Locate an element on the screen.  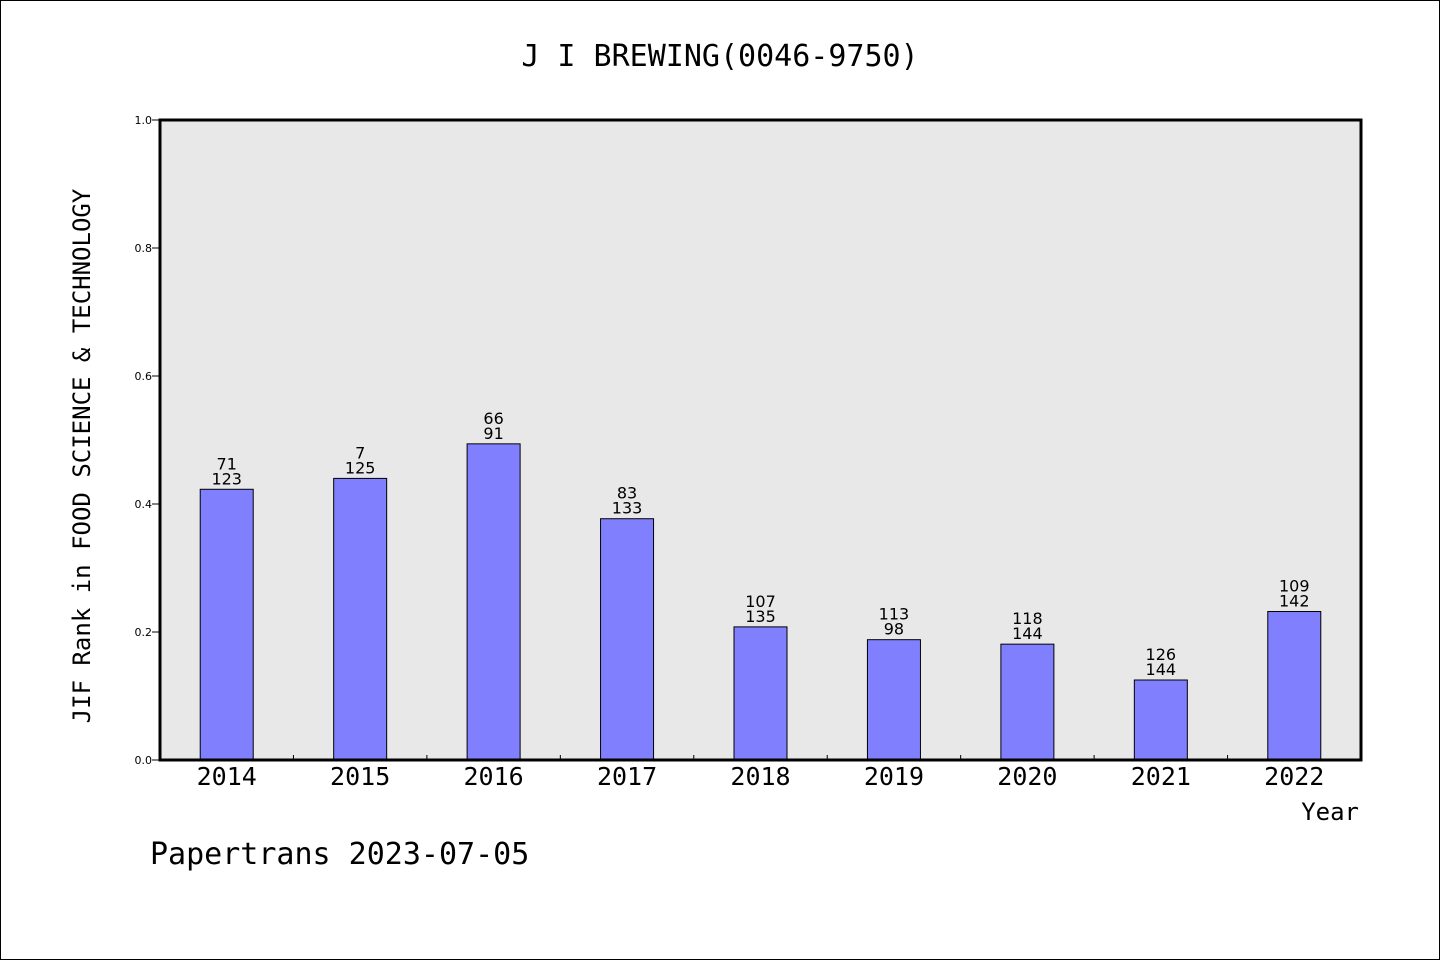
chart-title: J I BREWING(0046-9750) is located at coordinates (719, 56).